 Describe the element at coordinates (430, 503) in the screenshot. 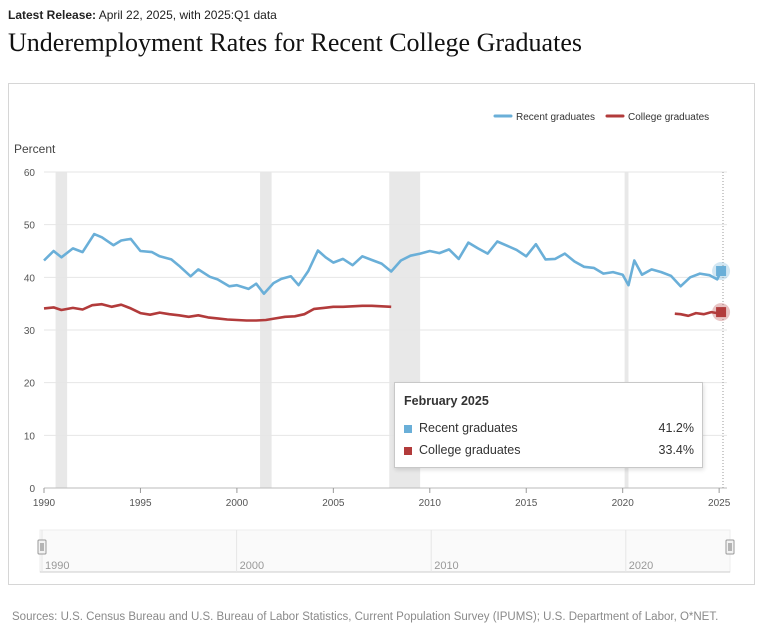

I see `x-tick-label: 2010` at that location.